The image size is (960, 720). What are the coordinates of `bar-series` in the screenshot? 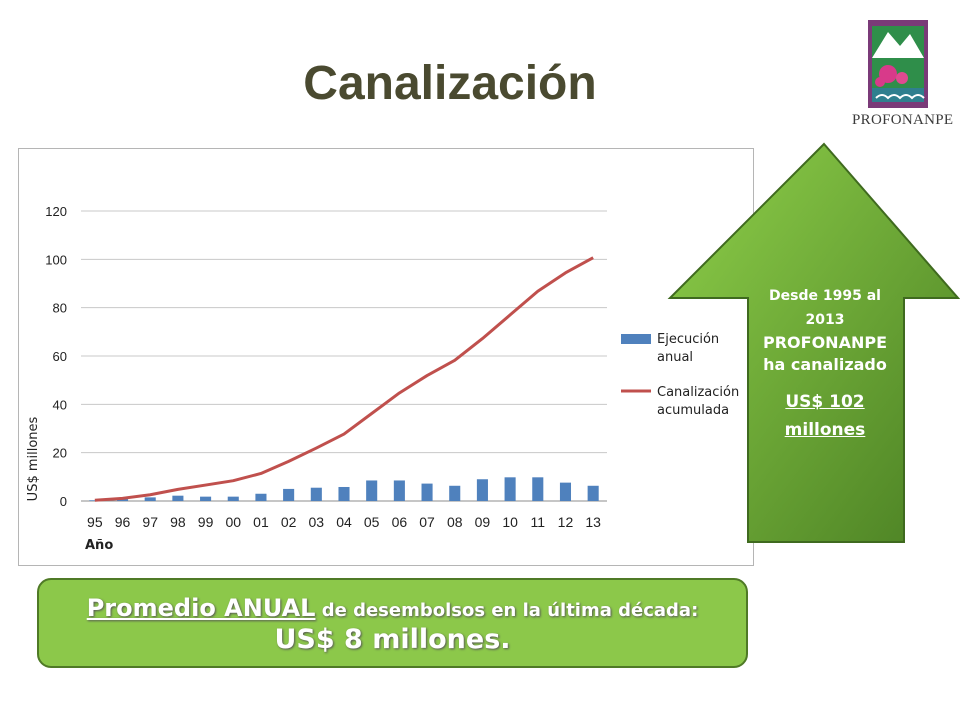 It's located at (344, 489).